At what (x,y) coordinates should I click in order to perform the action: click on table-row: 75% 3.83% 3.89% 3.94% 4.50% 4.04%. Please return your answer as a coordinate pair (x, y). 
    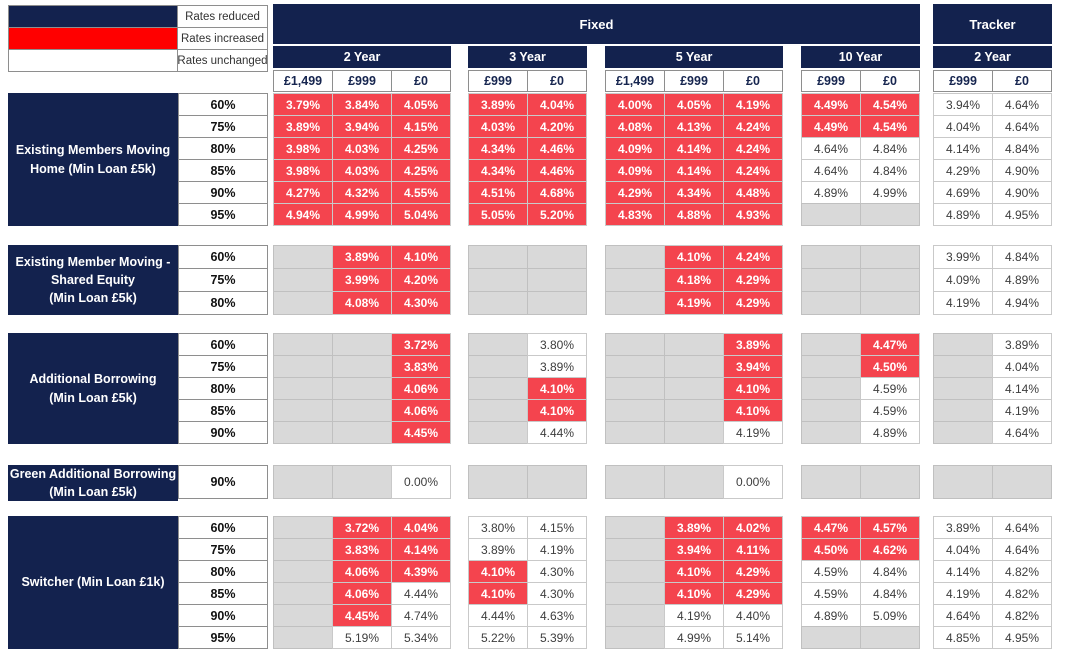
    Looking at the image, I should click on (615, 366).